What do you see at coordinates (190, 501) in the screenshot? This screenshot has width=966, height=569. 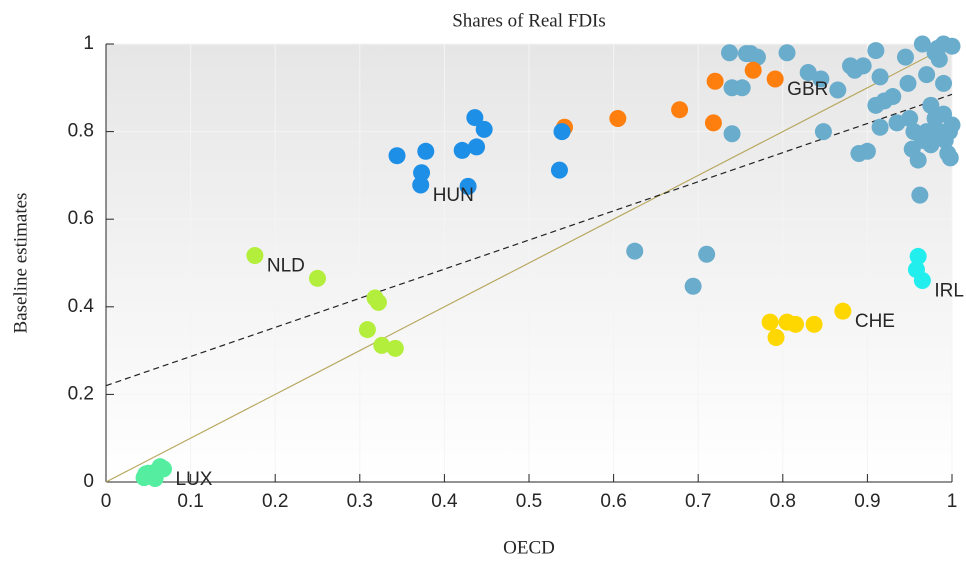 I see `x-tick-label: 0.1` at bounding box center [190, 501].